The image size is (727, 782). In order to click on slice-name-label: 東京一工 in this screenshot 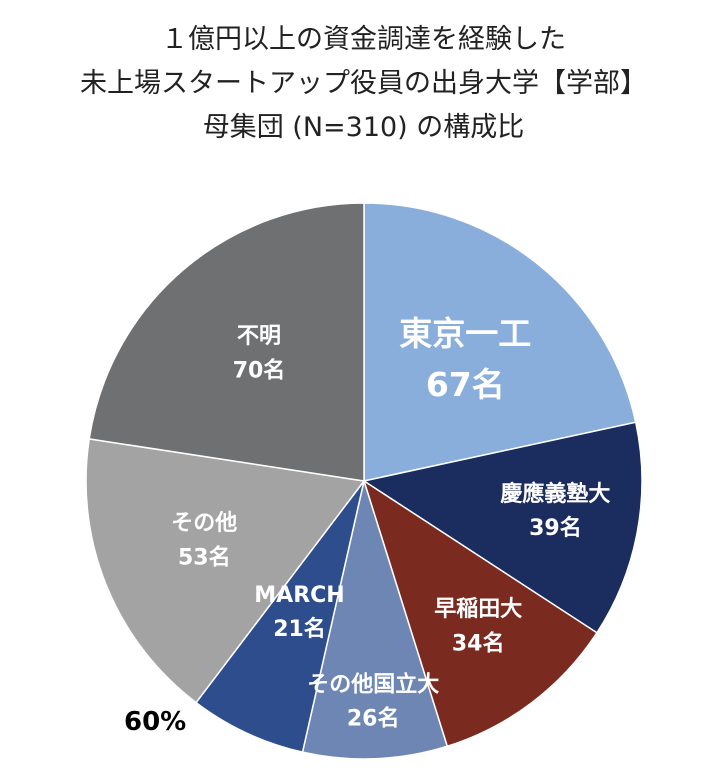, I will do `click(465, 333)`.